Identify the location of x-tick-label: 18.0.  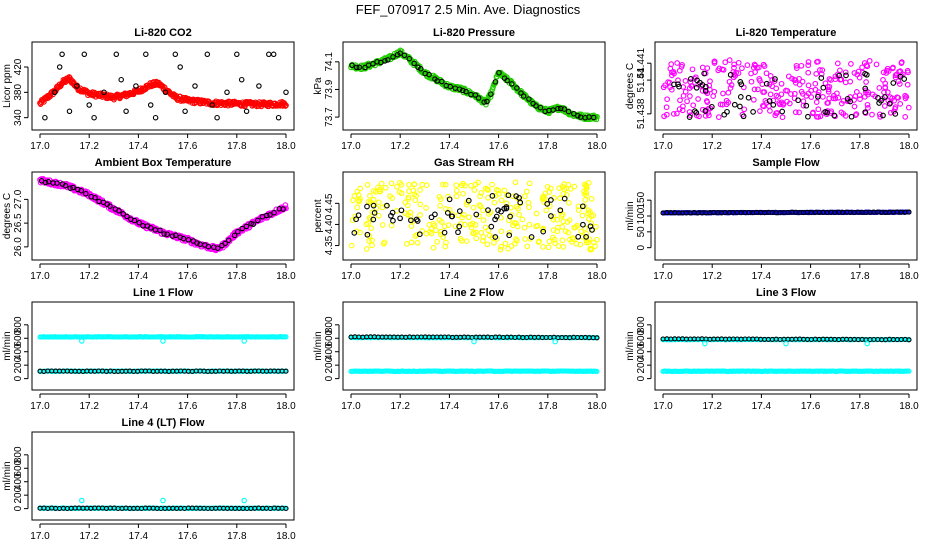
(286, 535).